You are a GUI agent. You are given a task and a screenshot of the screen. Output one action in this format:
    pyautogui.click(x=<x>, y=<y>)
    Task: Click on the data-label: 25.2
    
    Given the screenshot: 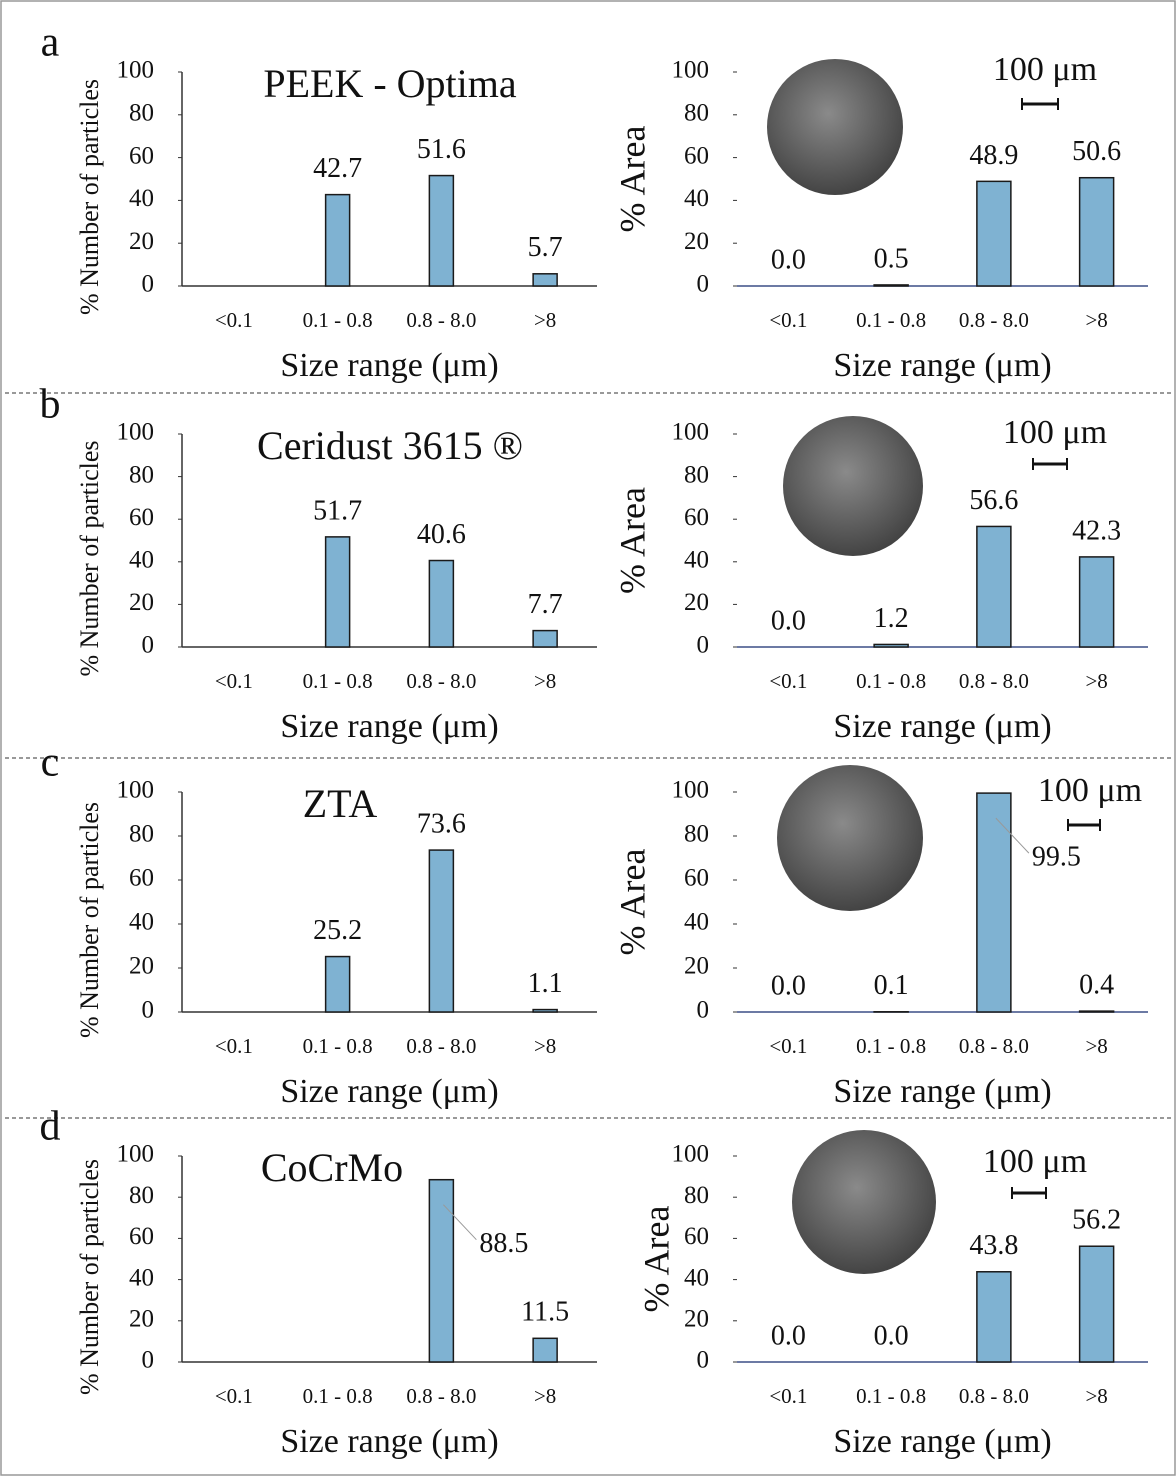 What is the action you would take?
    pyautogui.click(x=337, y=930)
    